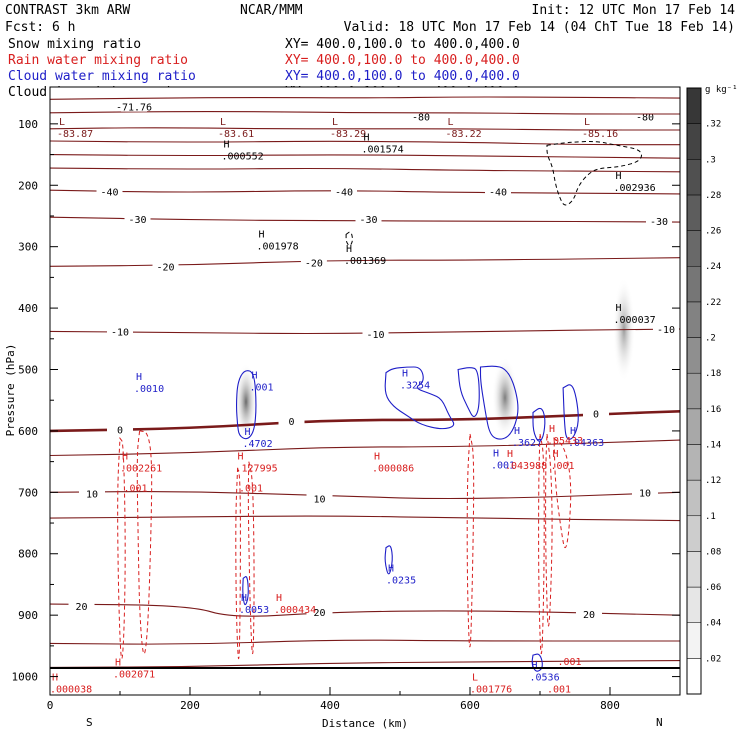 The height and width of the screenshot is (740, 740). Describe the element at coordinates (89, 722) in the screenshot. I see `x-endpoint-south: S` at that location.